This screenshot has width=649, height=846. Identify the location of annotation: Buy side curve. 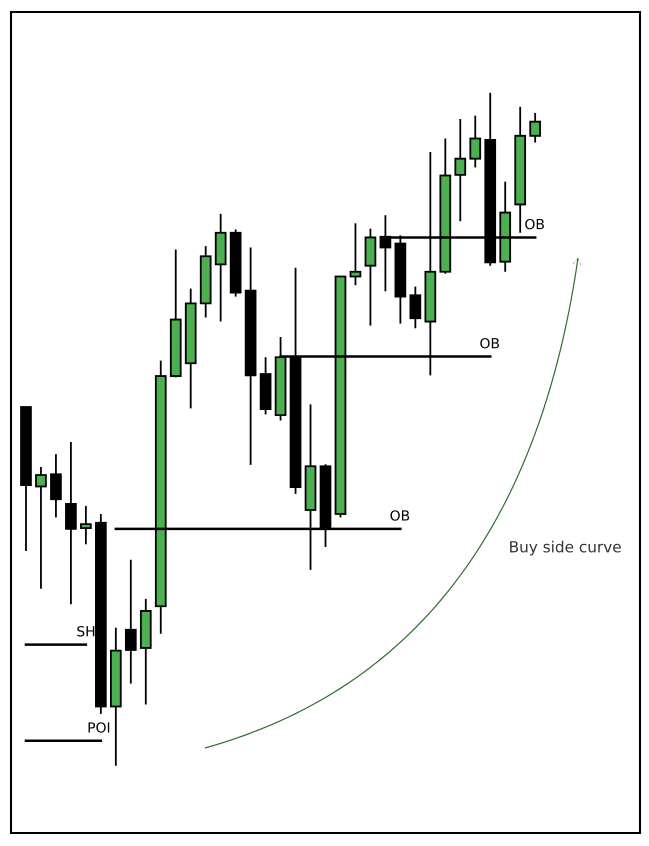
(565, 548).